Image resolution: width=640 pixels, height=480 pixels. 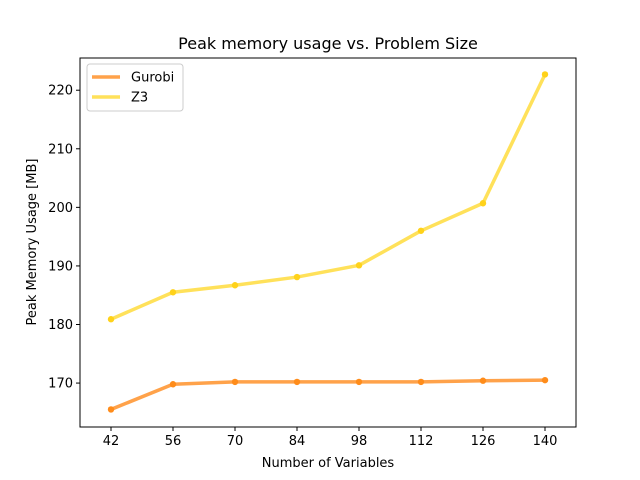 I want to click on x-tick-label: 140, so click(x=545, y=441).